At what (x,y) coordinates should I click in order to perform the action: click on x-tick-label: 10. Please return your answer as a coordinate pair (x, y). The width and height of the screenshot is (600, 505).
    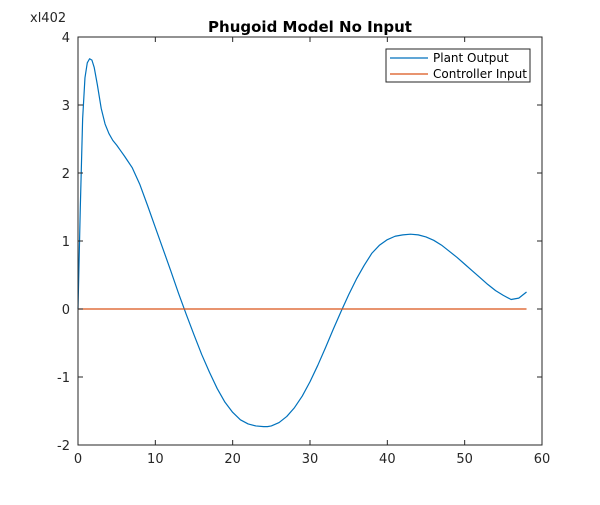
    Looking at the image, I should click on (155, 459).